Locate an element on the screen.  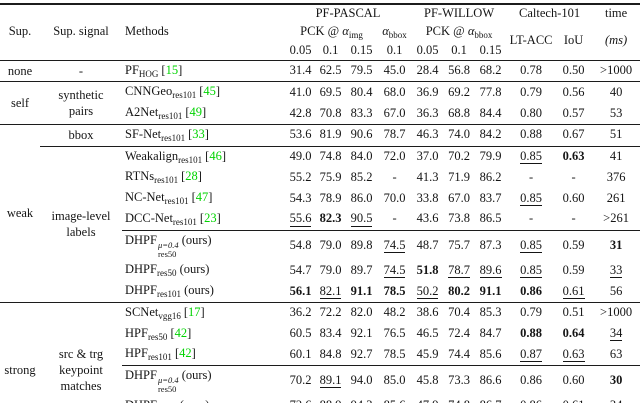
method-subscript: res101 is located at coordinates (168, 294).